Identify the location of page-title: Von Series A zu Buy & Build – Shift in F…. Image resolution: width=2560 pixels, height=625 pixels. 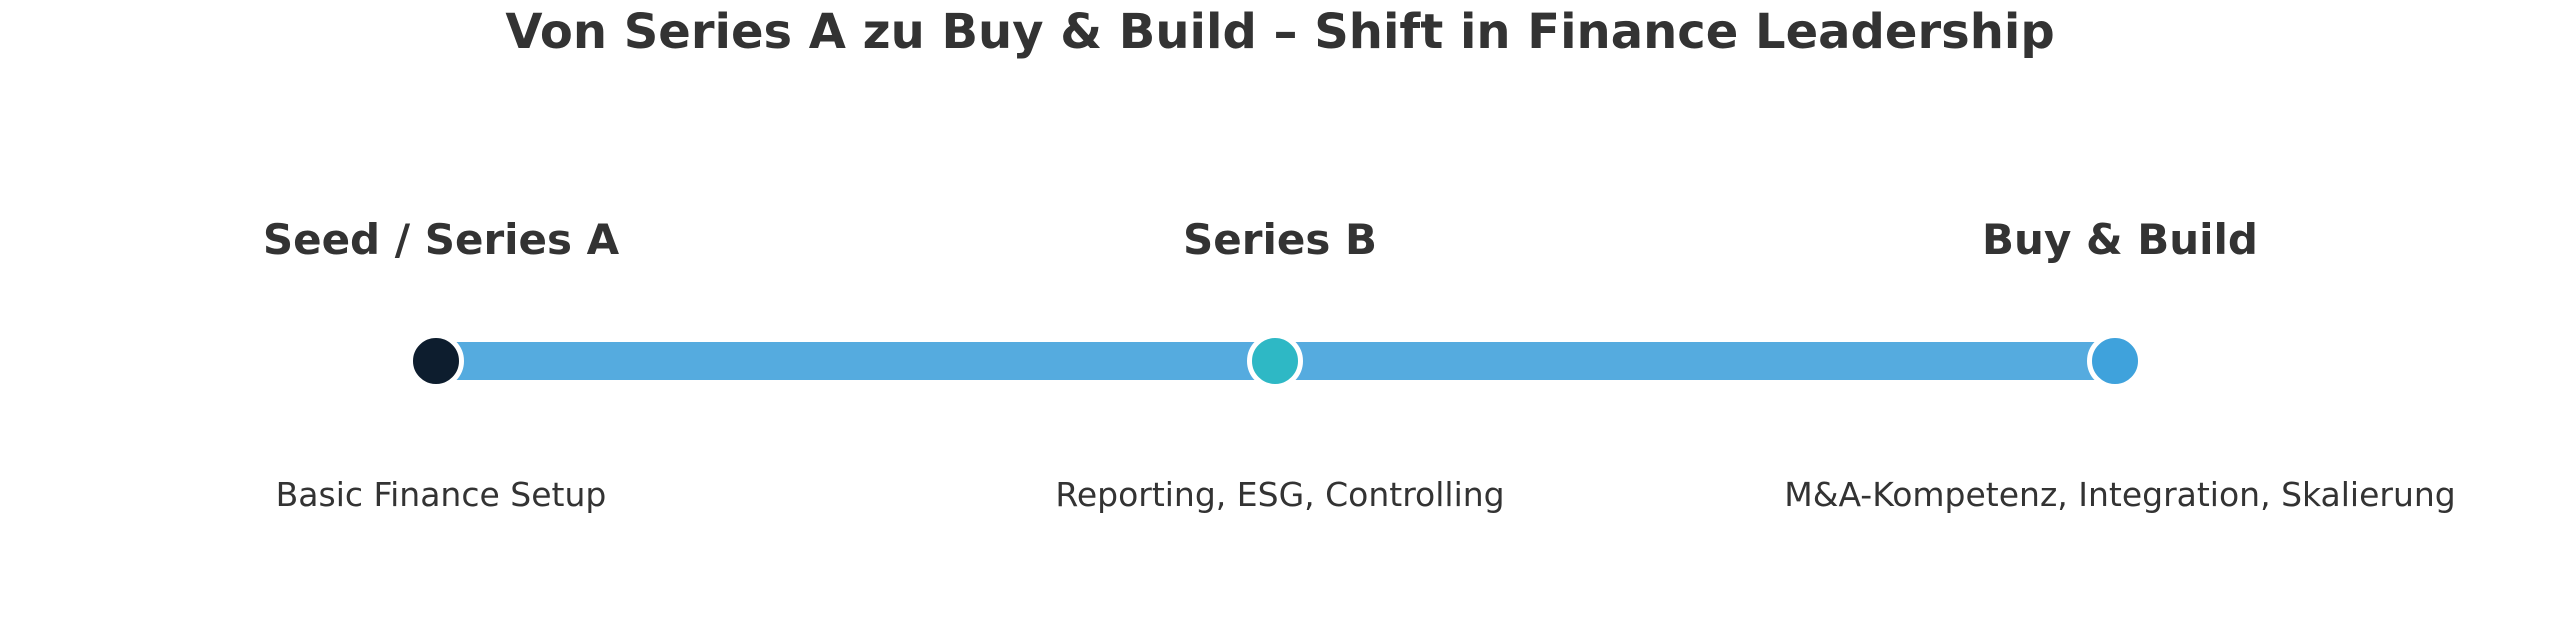
(1280, 32).